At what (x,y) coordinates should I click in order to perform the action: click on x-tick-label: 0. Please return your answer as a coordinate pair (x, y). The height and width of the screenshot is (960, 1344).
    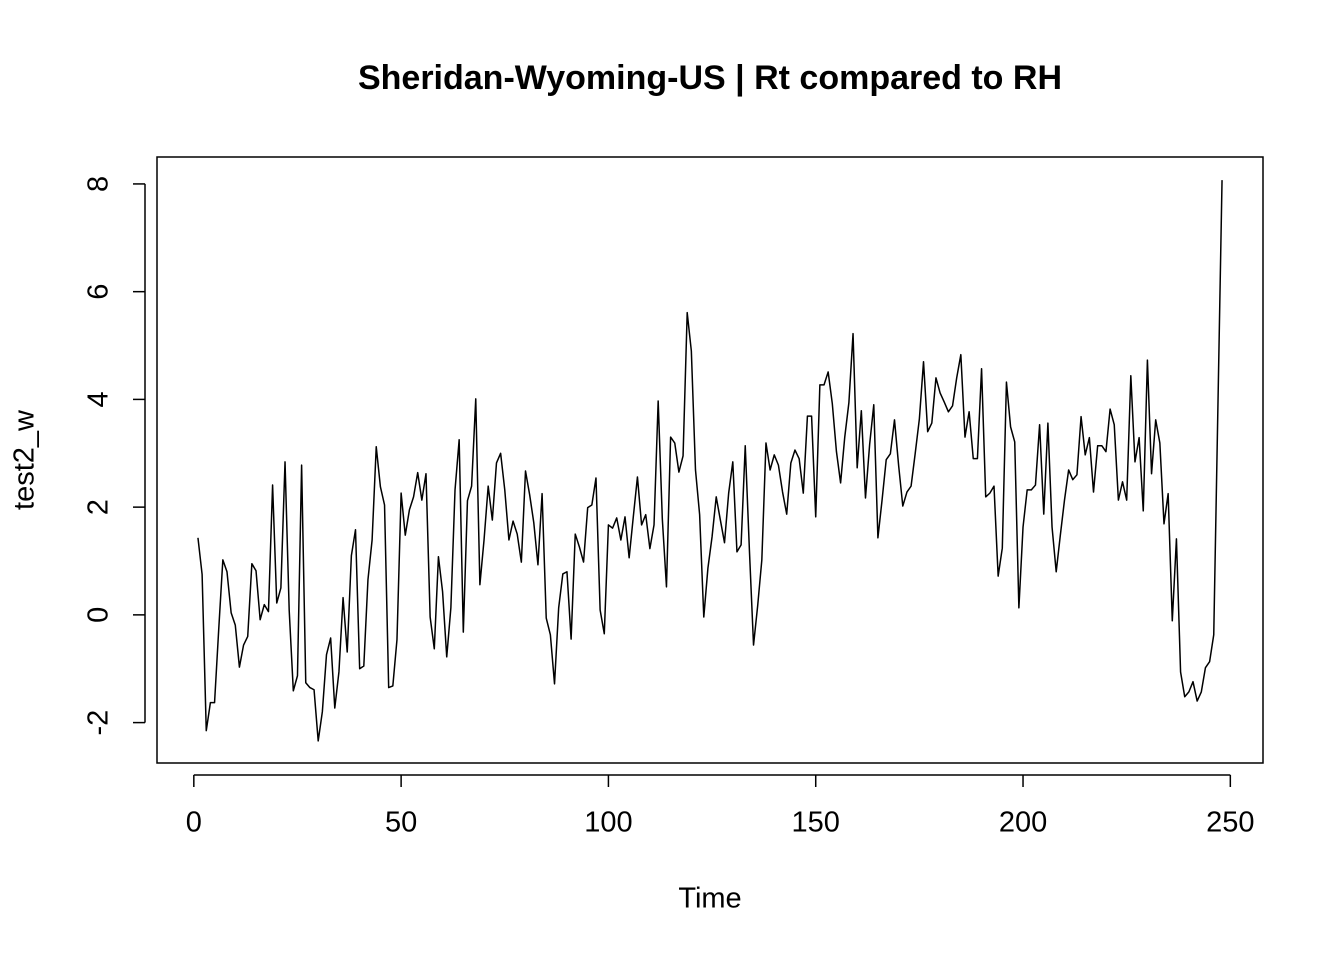
    Looking at the image, I should click on (194, 823).